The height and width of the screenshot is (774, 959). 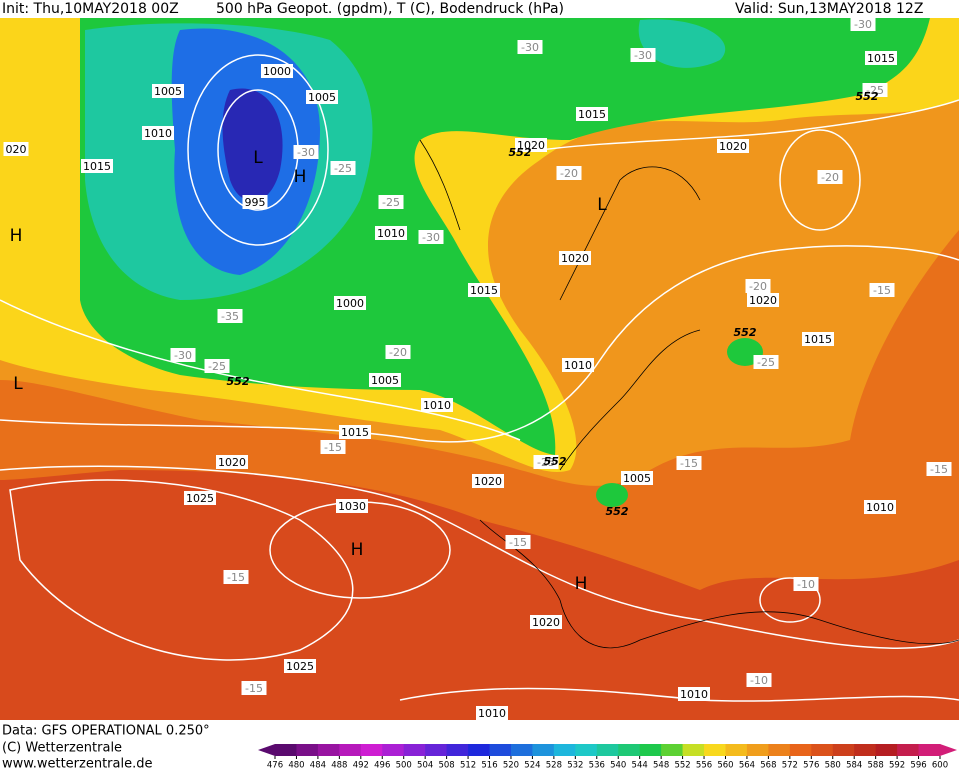 What do you see at coordinates (612, 495) in the screenshot?
I see `zone-green-cutoff` at bounding box center [612, 495].